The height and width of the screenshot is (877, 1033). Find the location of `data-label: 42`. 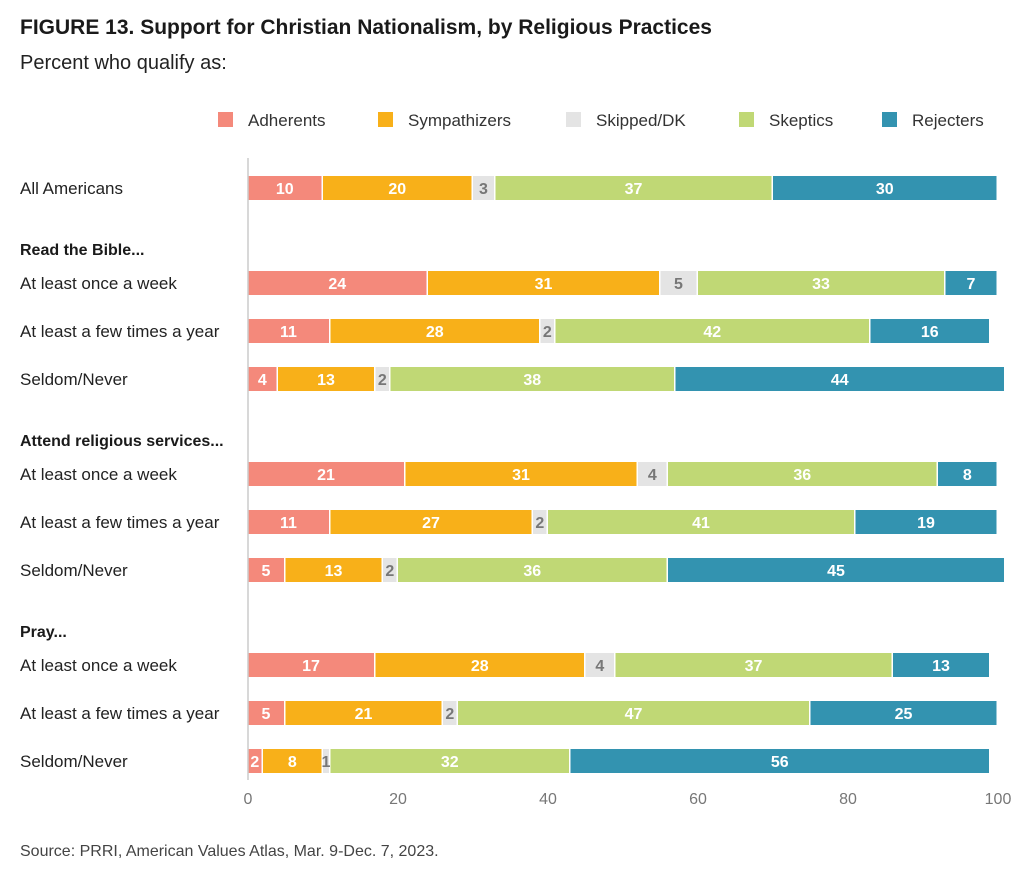

data-label: 42 is located at coordinates (712, 332).